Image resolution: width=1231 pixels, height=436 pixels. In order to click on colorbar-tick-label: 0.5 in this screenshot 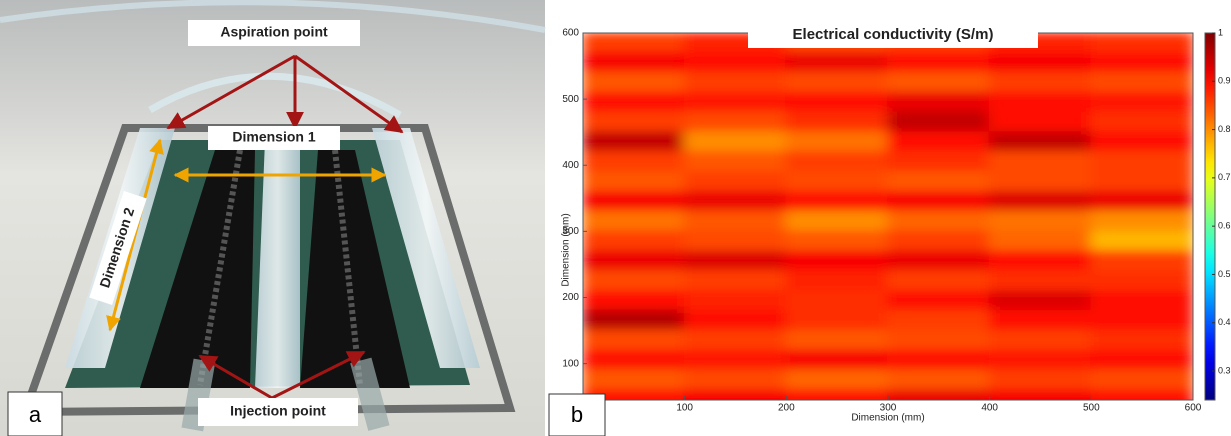, I will do `click(1224, 274)`.